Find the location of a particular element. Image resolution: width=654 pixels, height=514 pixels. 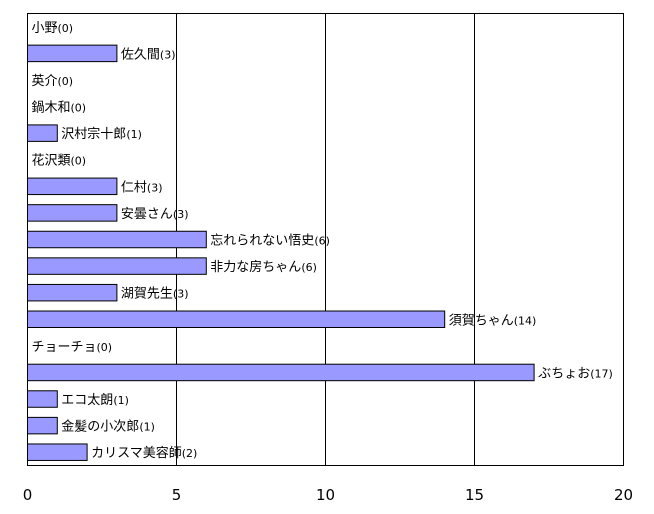

category-name: 仁村 is located at coordinates (134, 187).